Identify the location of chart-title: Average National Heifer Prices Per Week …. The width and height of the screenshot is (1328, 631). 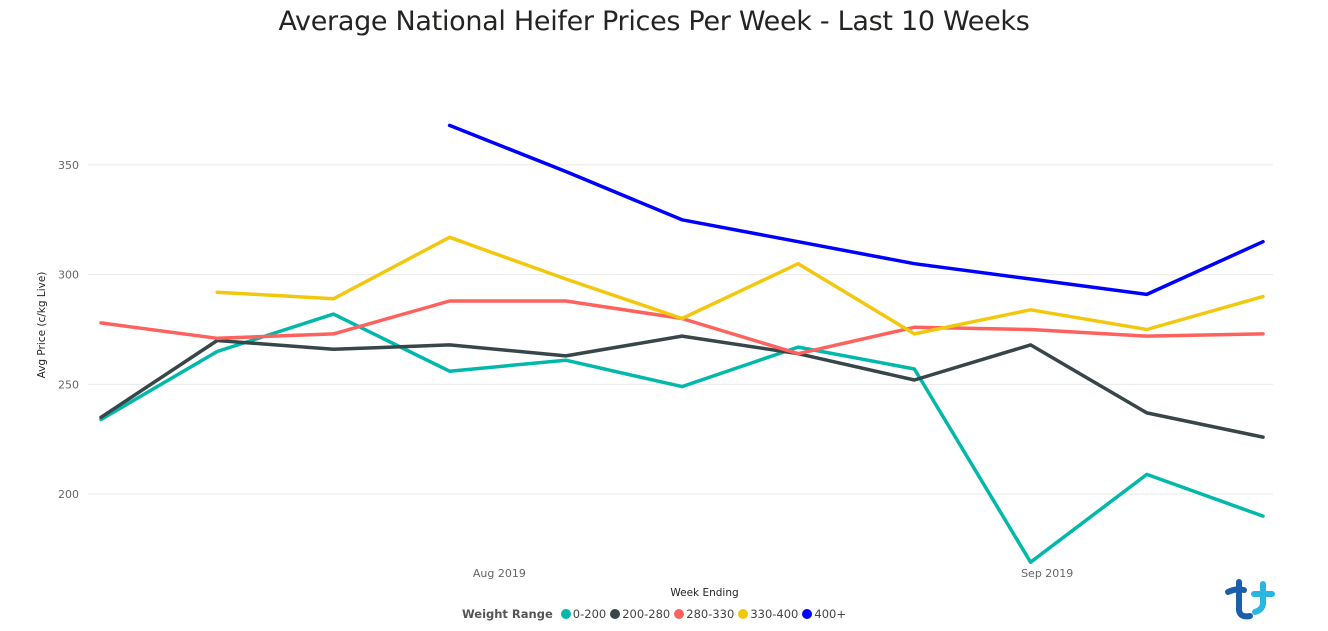
(654, 21).